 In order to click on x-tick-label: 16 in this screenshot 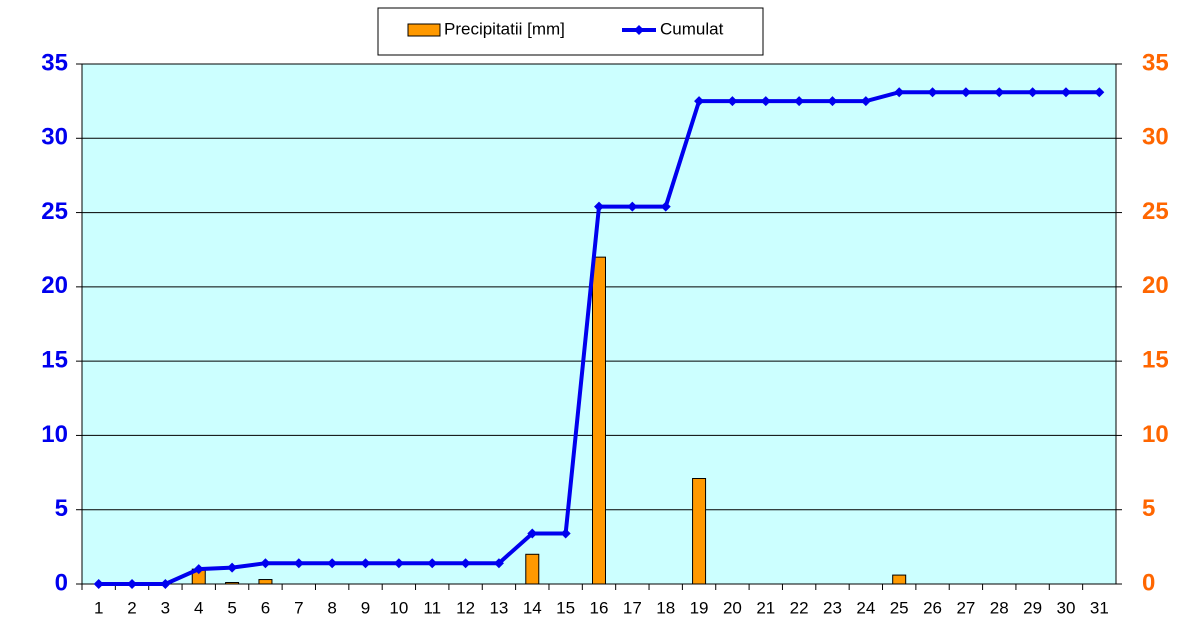, I will do `click(599, 607)`.